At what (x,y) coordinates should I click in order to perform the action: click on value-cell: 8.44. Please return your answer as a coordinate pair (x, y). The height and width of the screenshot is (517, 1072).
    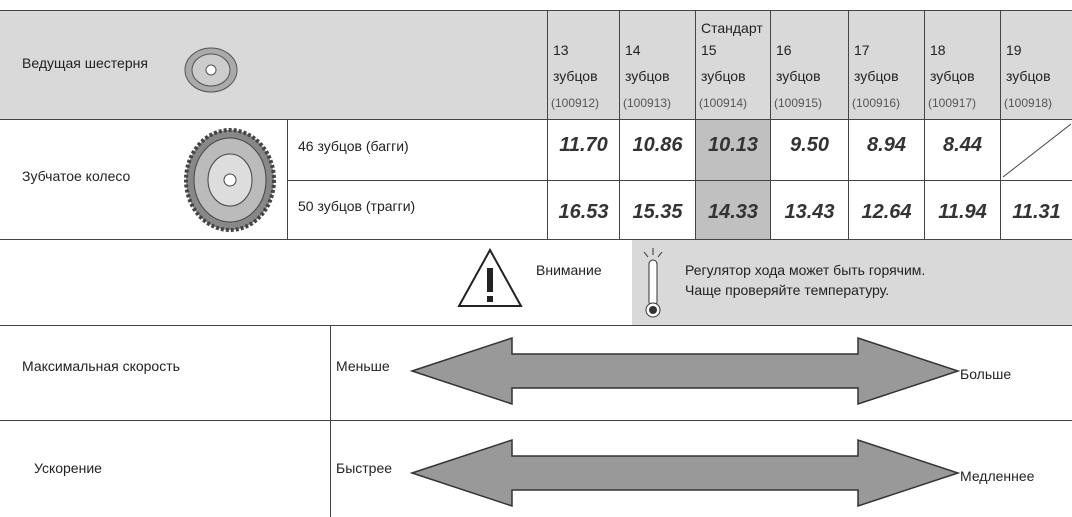
    Looking at the image, I should click on (962, 150).